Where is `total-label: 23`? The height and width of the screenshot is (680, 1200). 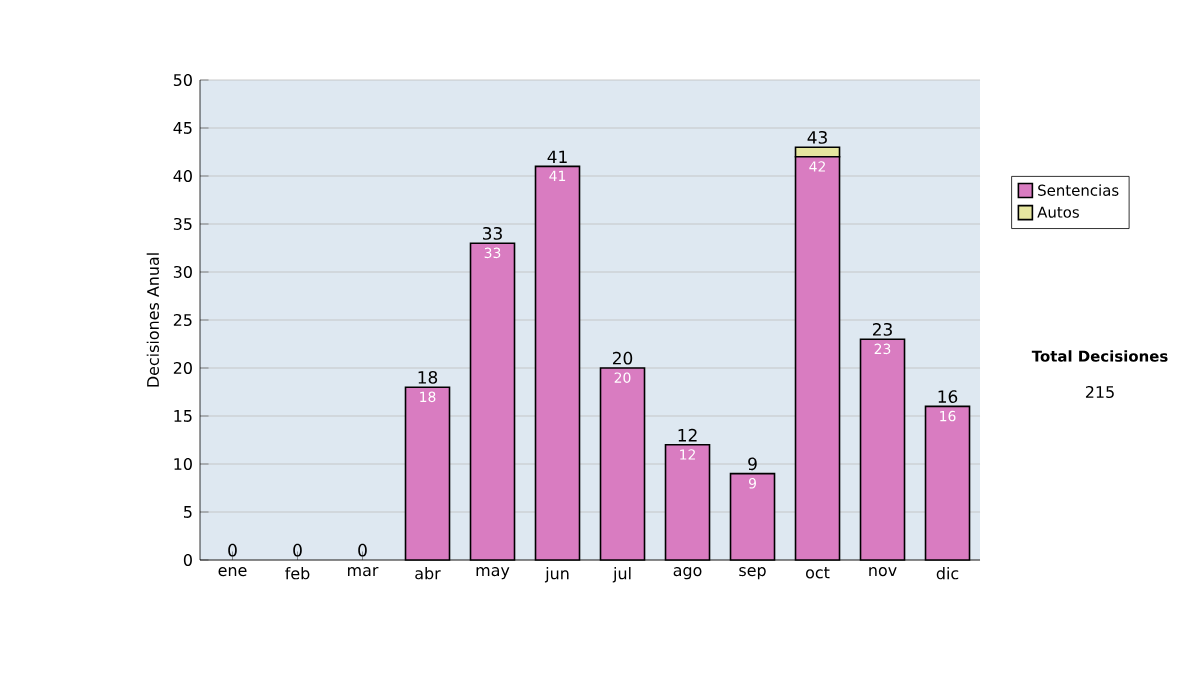
total-label: 23 is located at coordinates (882, 329).